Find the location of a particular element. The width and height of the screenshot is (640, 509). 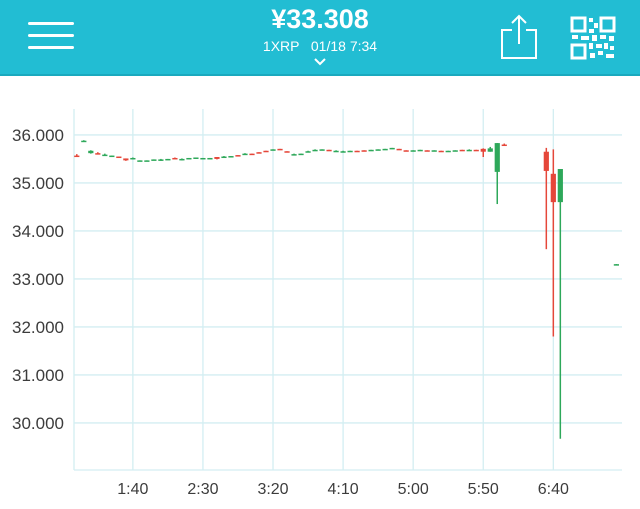

share-icon is located at coordinates (519, 37).